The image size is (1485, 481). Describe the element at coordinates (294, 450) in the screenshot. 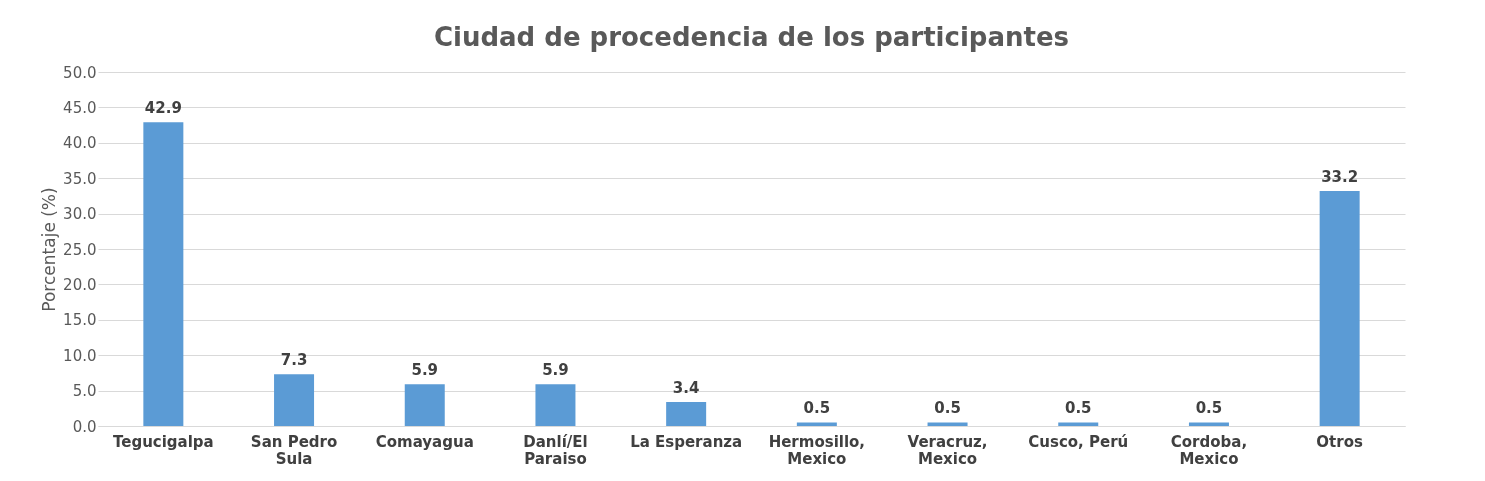

I see `x-tick-label: San Pedro Sula` at that location.